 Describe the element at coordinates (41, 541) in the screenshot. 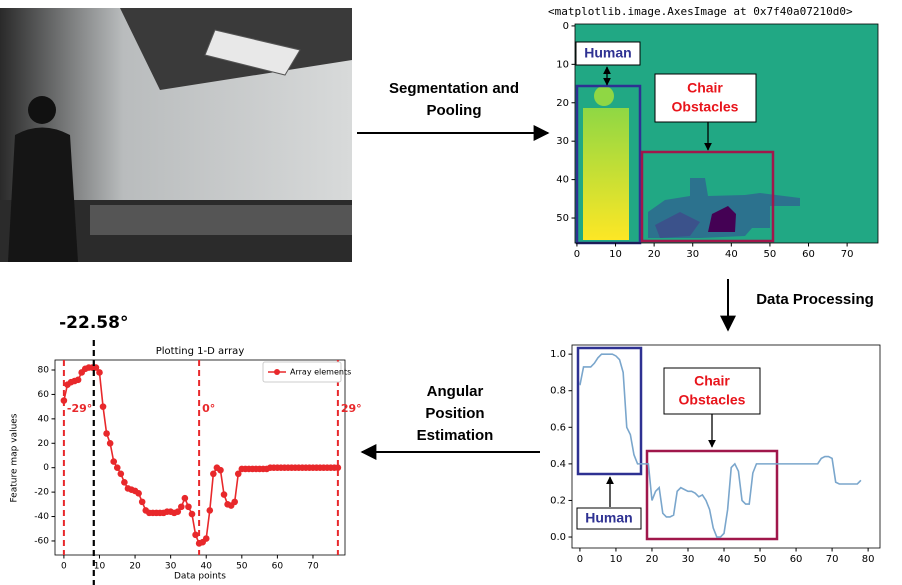

I see `y-tick-label: -60` at that location.